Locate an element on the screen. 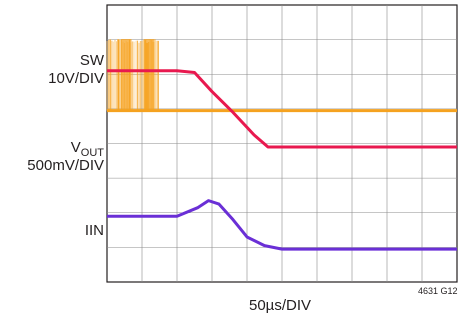 The image size is (471, 322). vout-label-main: V is located at coordinates (75, 147).